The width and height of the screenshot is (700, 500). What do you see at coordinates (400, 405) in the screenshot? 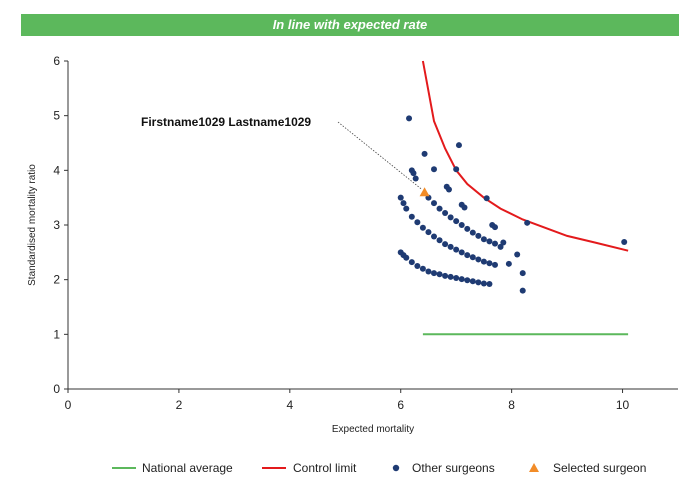
I see `x-tick-label: 6` at bounding box center [400, 405].